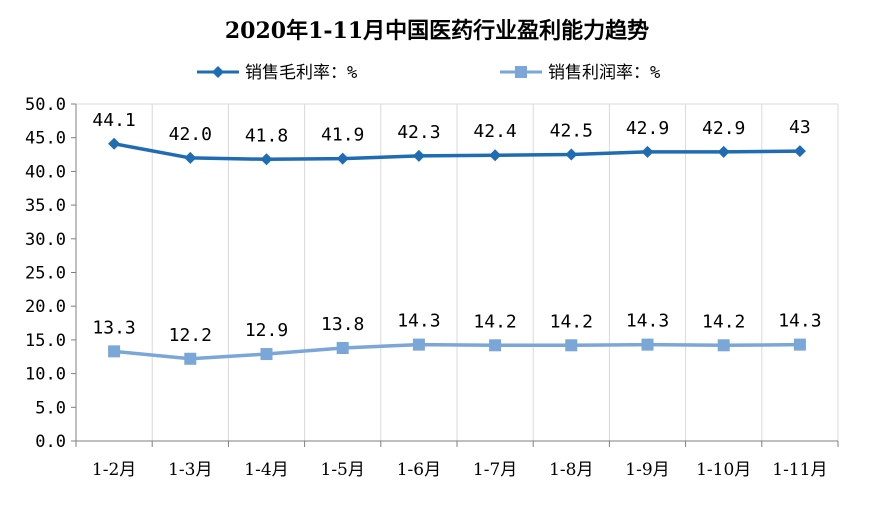 The width and height of the screenshot is (874, 509). I want to click on y-tick-label: 15.0, so click(45, 341).